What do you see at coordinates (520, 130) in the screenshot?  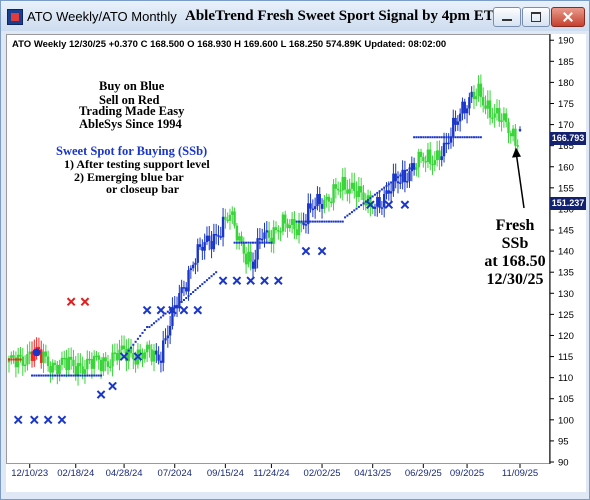 I see `last-candle-body` at bounding box center [520, 130].